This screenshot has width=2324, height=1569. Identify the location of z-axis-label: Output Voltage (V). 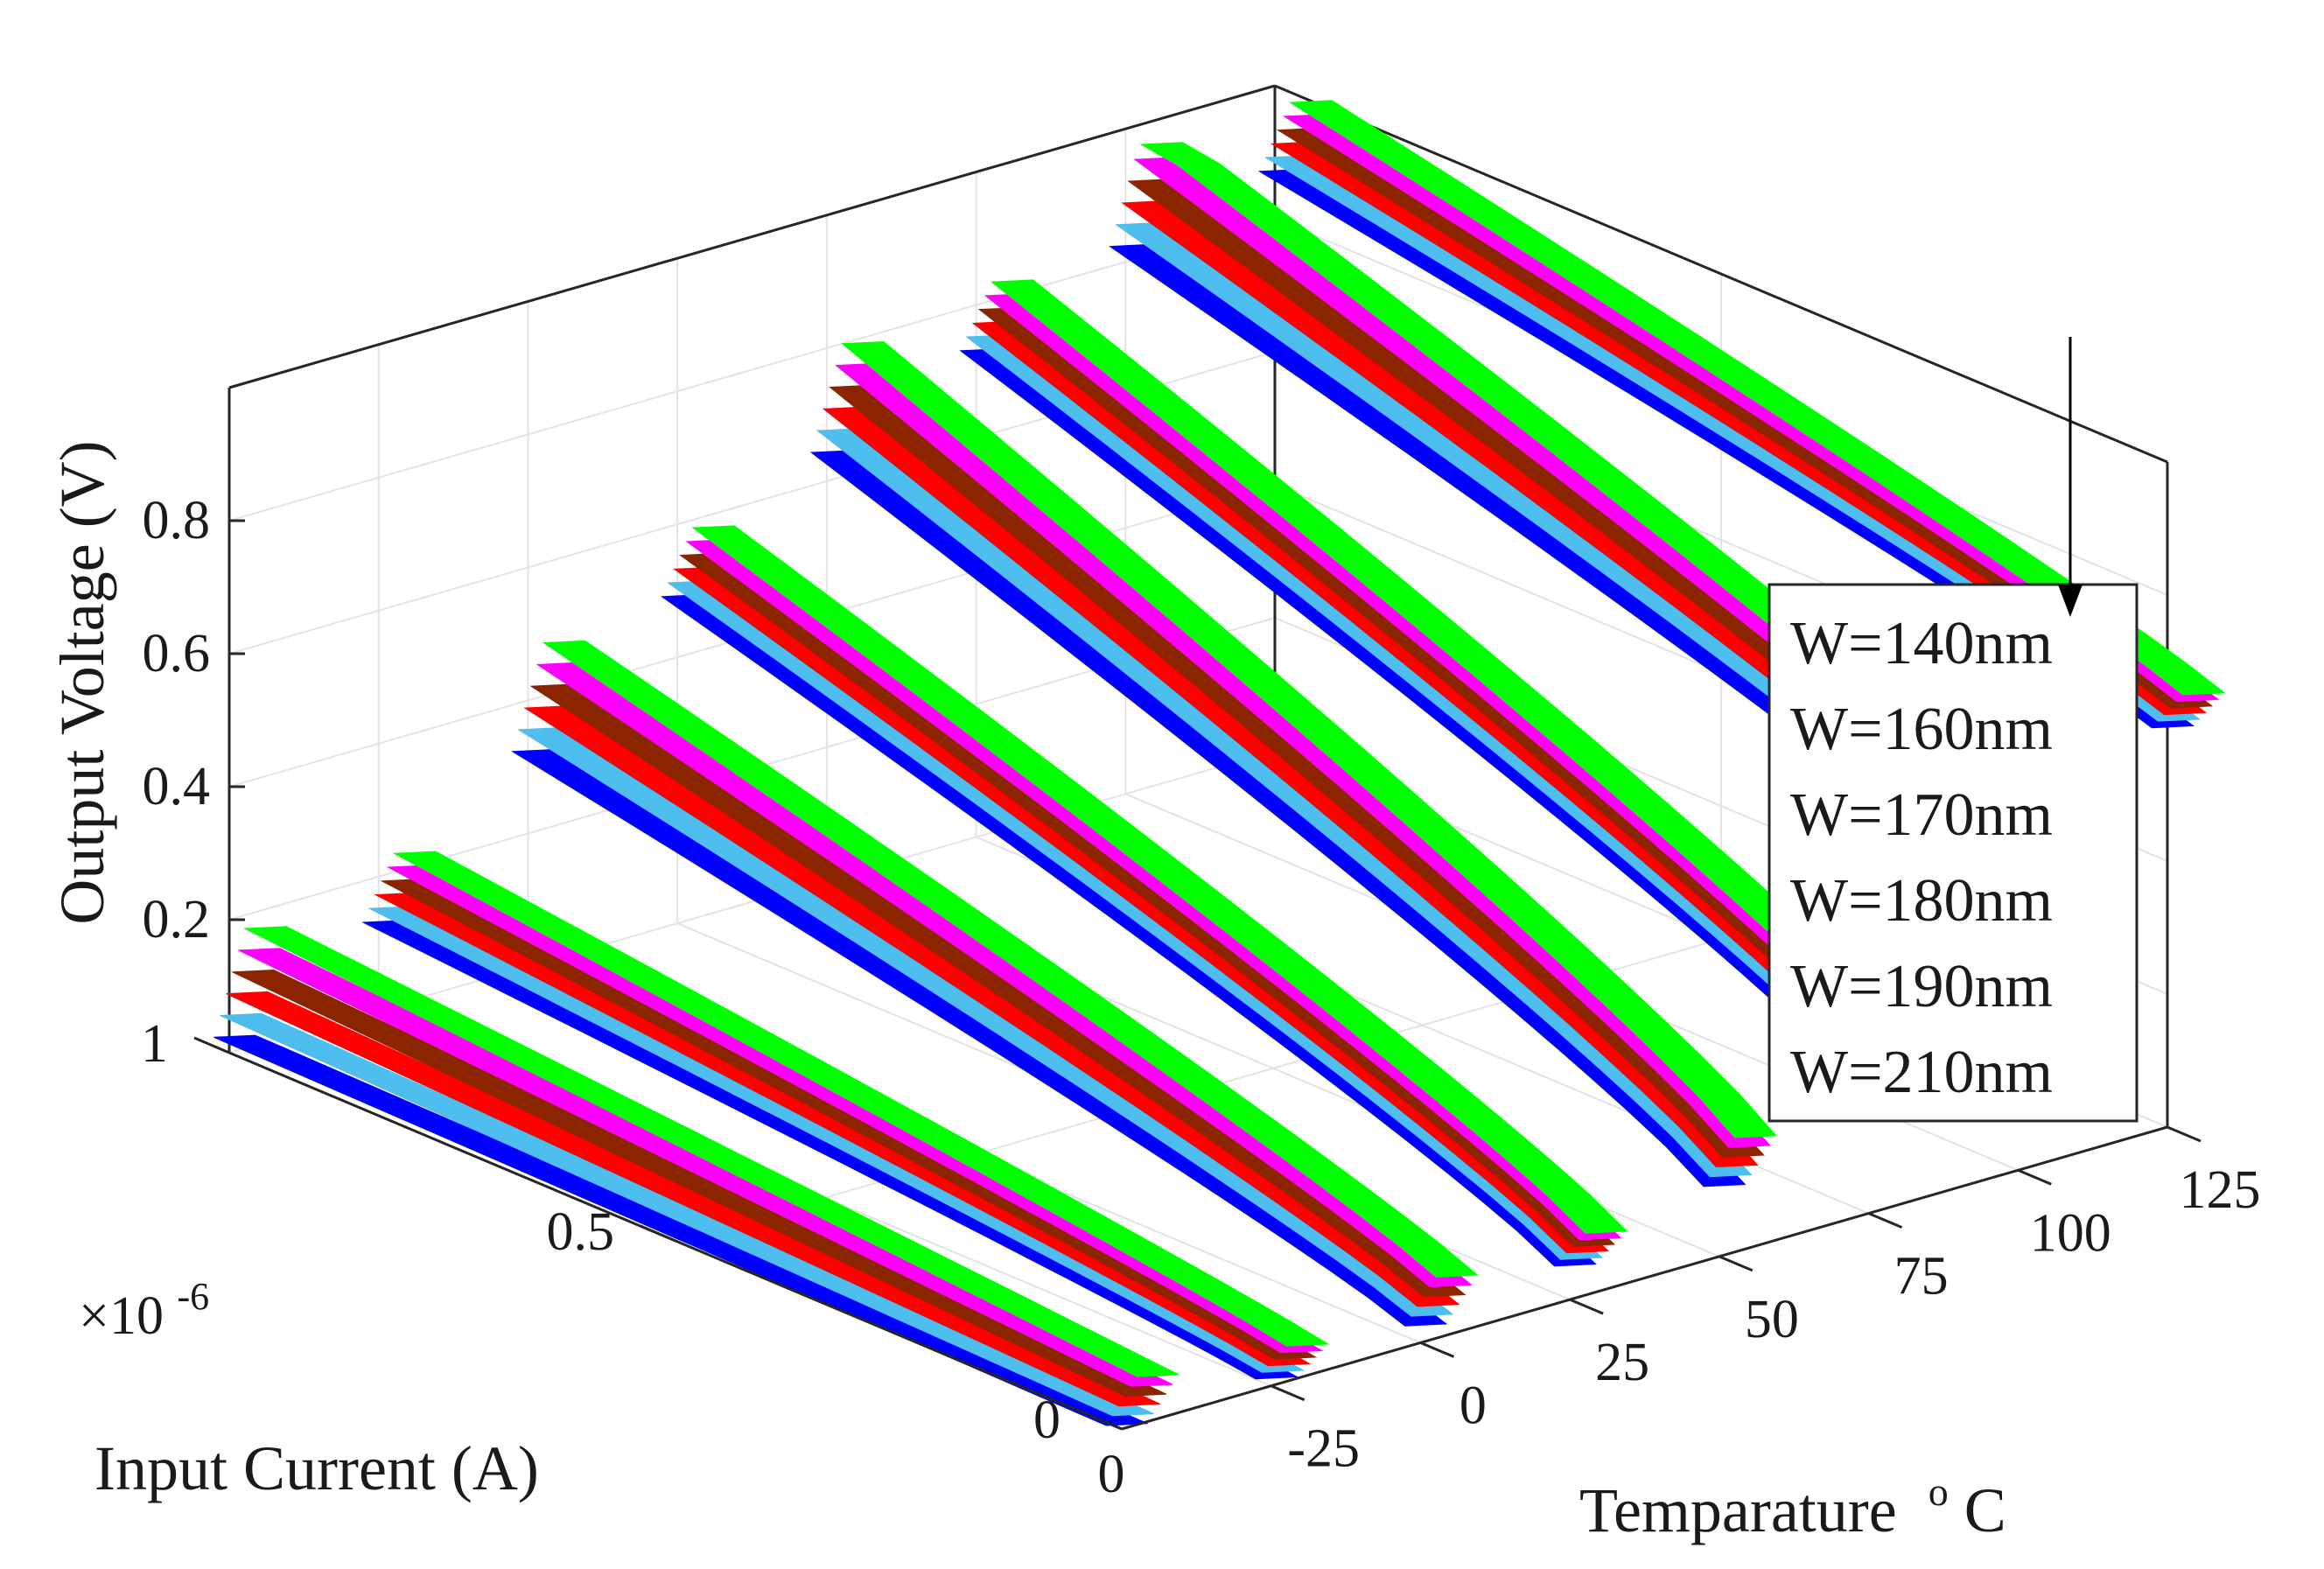
(82, 682).